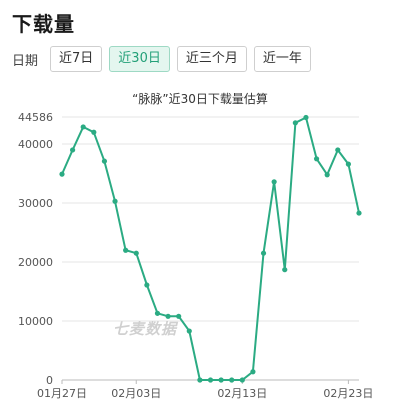 The image size is (400, 404). I want to click on x-tick-label: 02月13日, so click(242, 393).